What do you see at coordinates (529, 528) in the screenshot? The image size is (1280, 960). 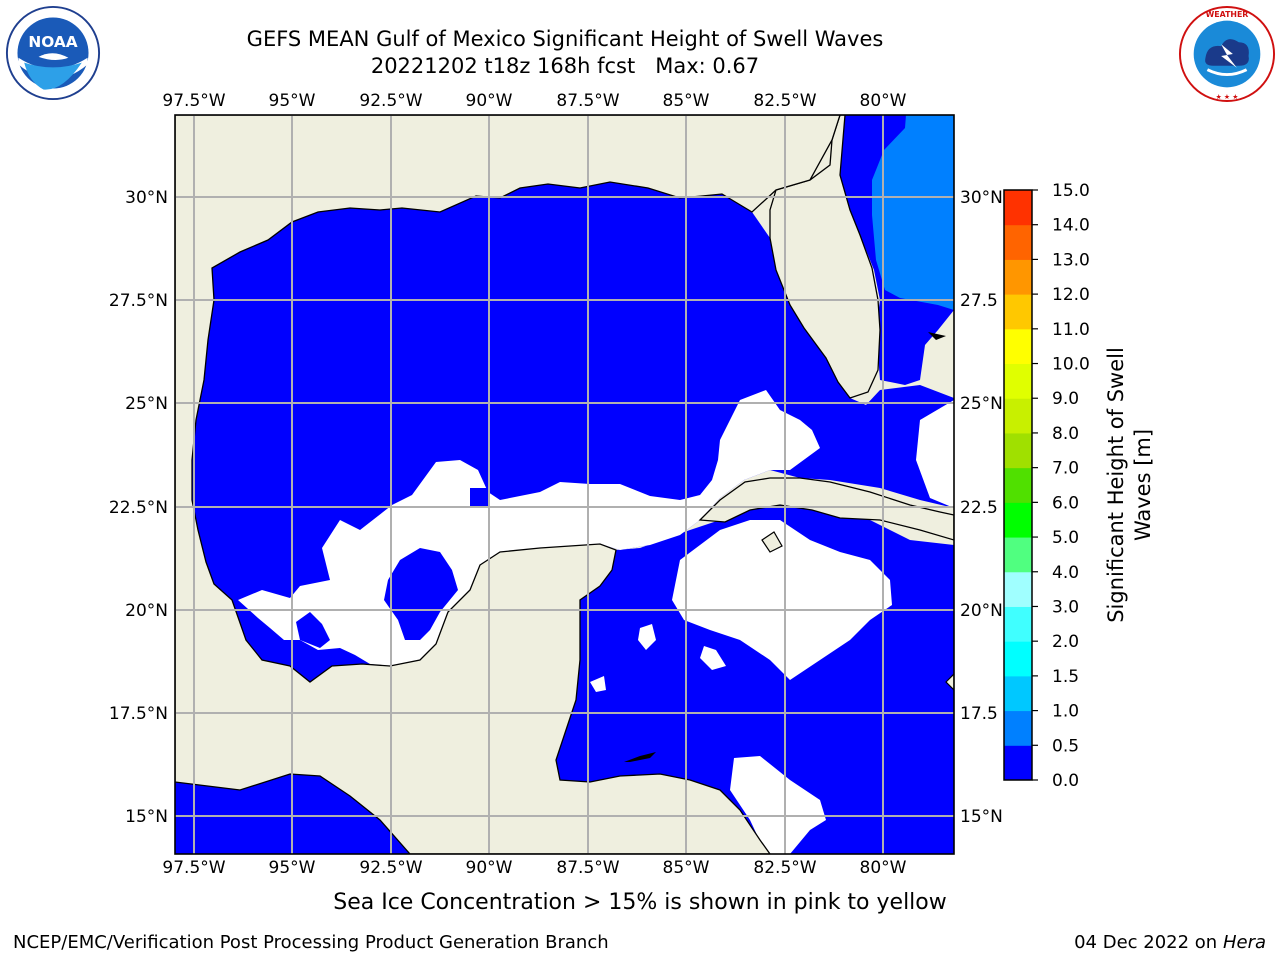 I see `campeche-missing-area` at bounding box center [529, 528].